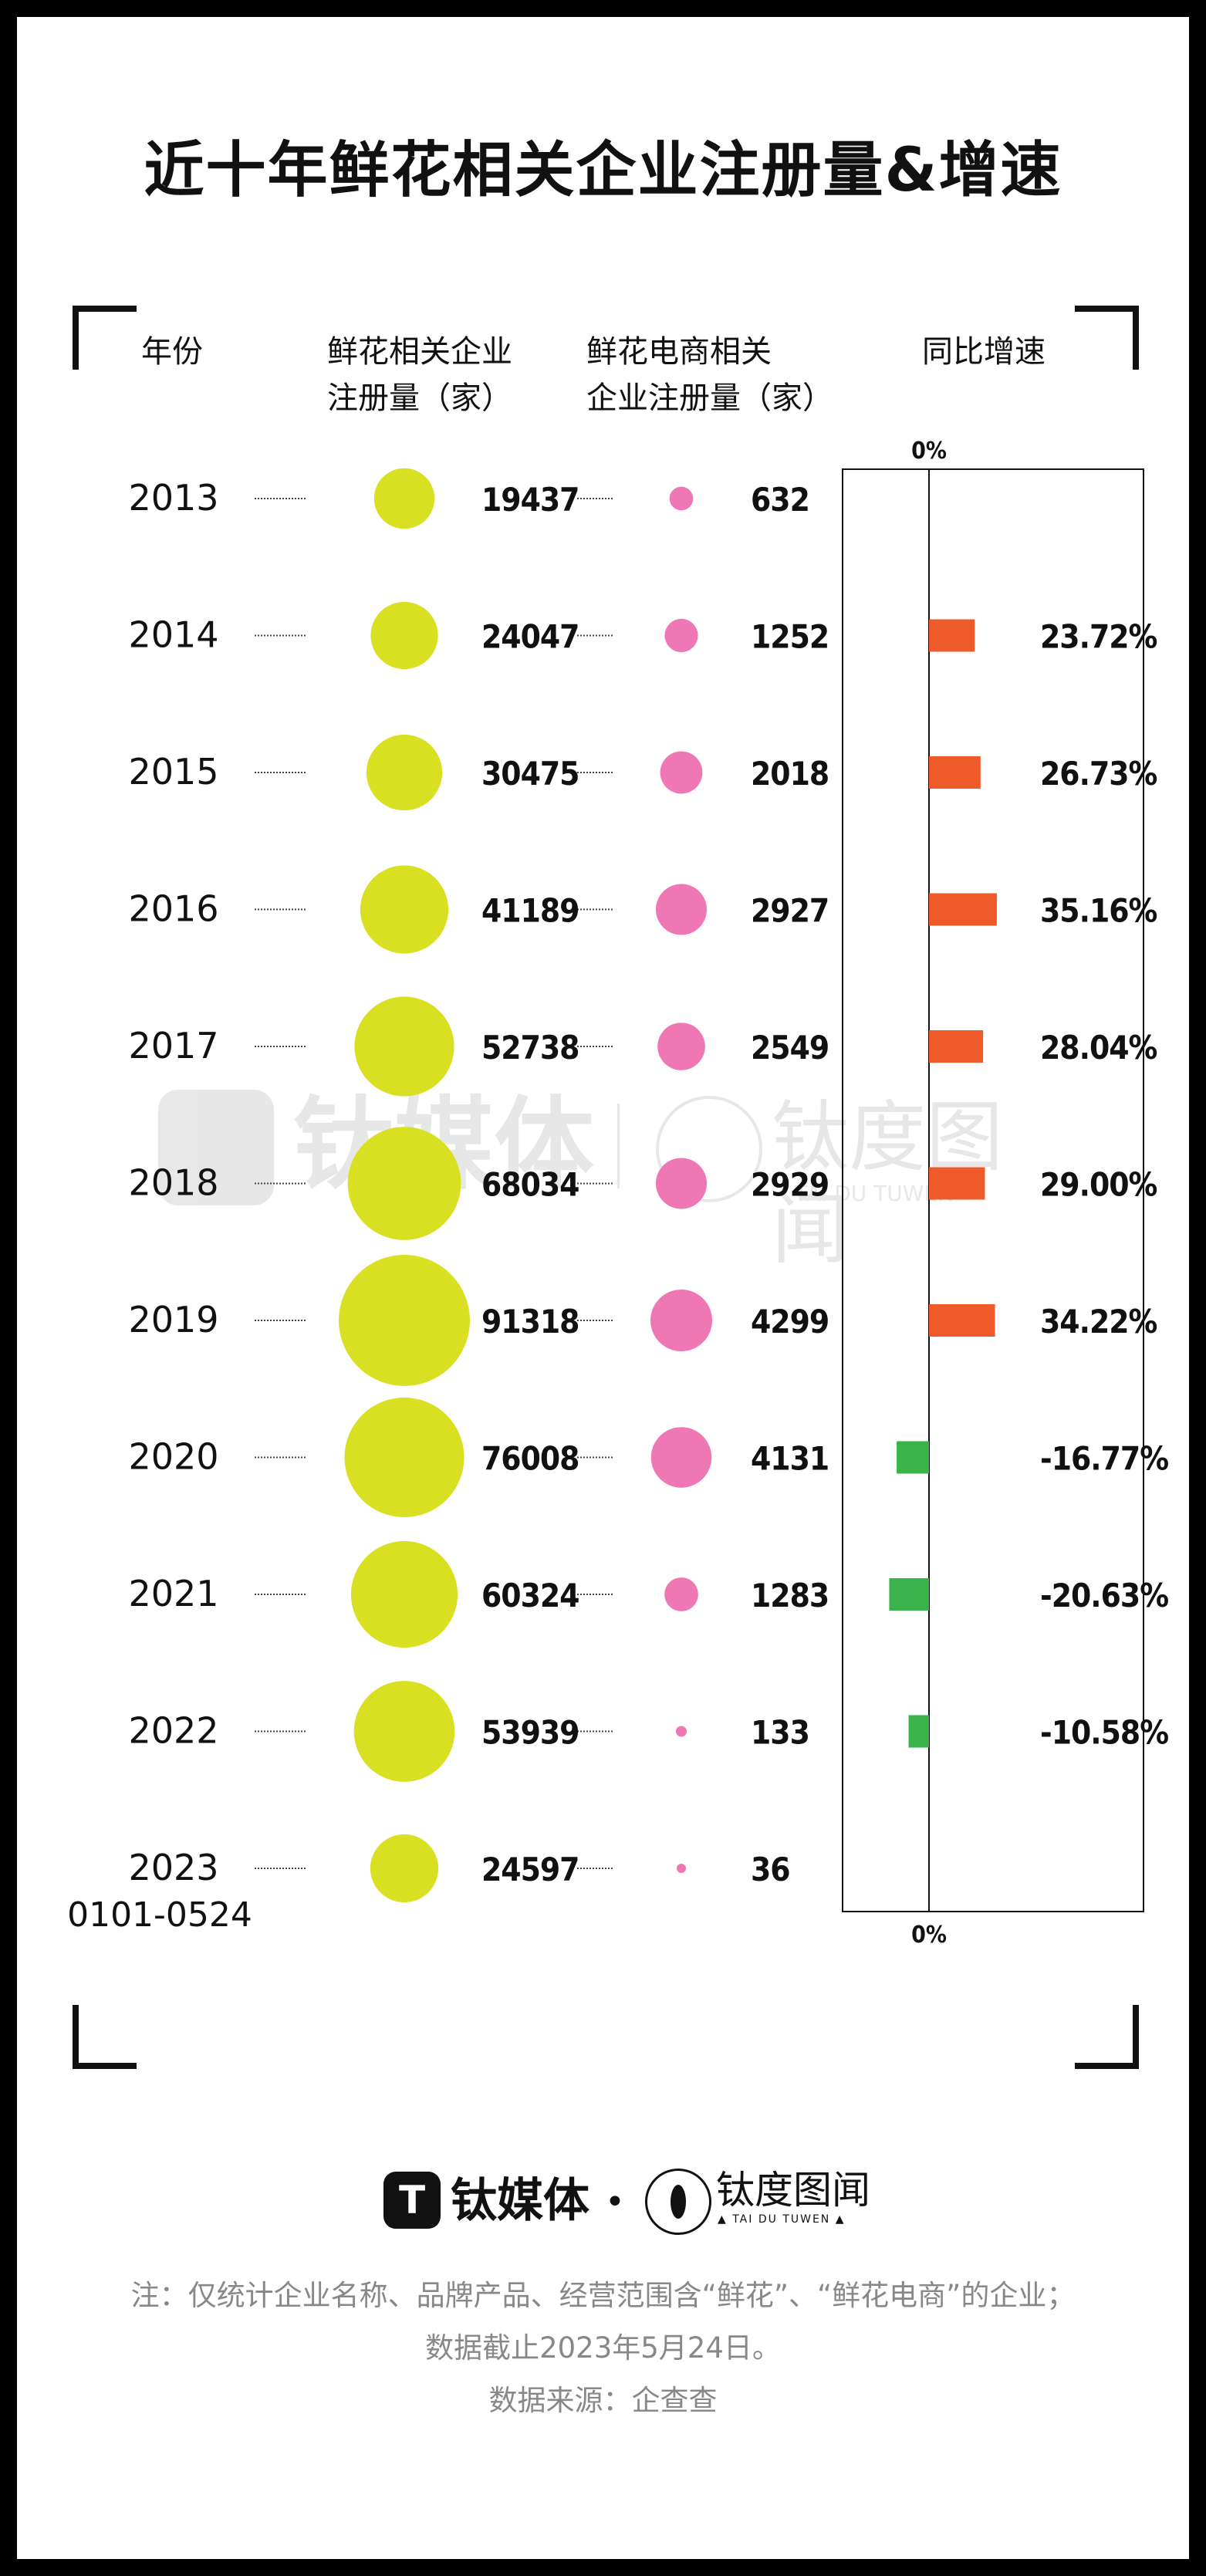  What do you see at coordinates (419, 352) in the screenshot?
I see `header-flower-companies-line1: 鲜花相关企业` at bounding box center [419, 352].